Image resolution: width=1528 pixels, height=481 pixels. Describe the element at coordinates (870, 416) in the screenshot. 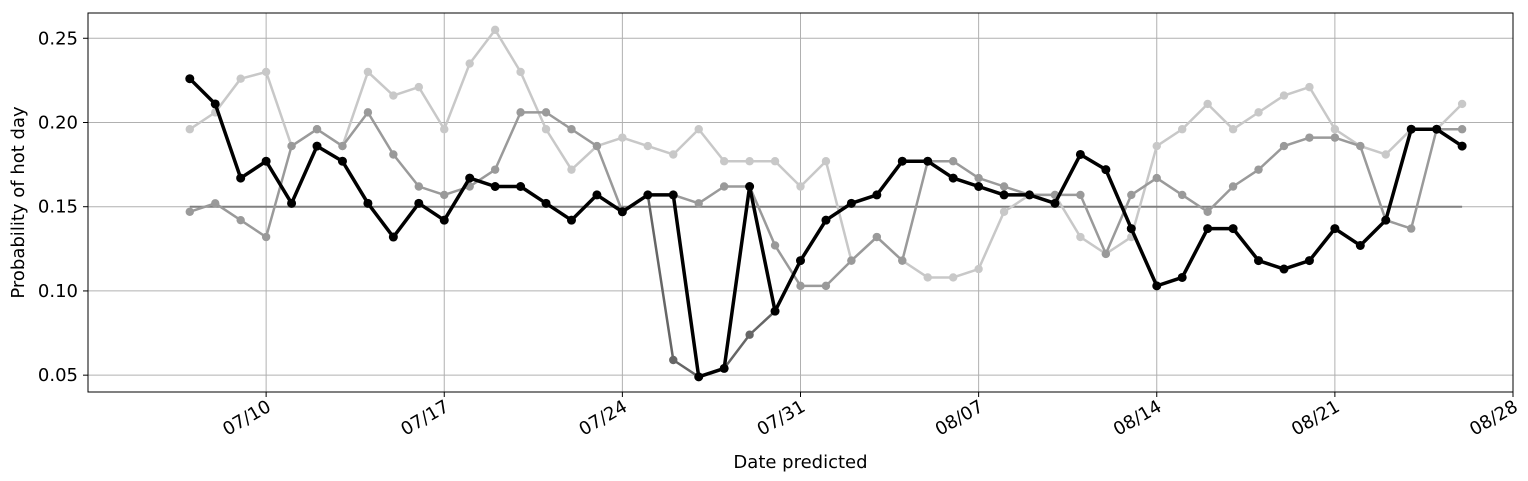

I see `x-axis-ticks: 07/10 07/17 07/24 07/31 08/07 08/14 08/21 08/28` at that location.